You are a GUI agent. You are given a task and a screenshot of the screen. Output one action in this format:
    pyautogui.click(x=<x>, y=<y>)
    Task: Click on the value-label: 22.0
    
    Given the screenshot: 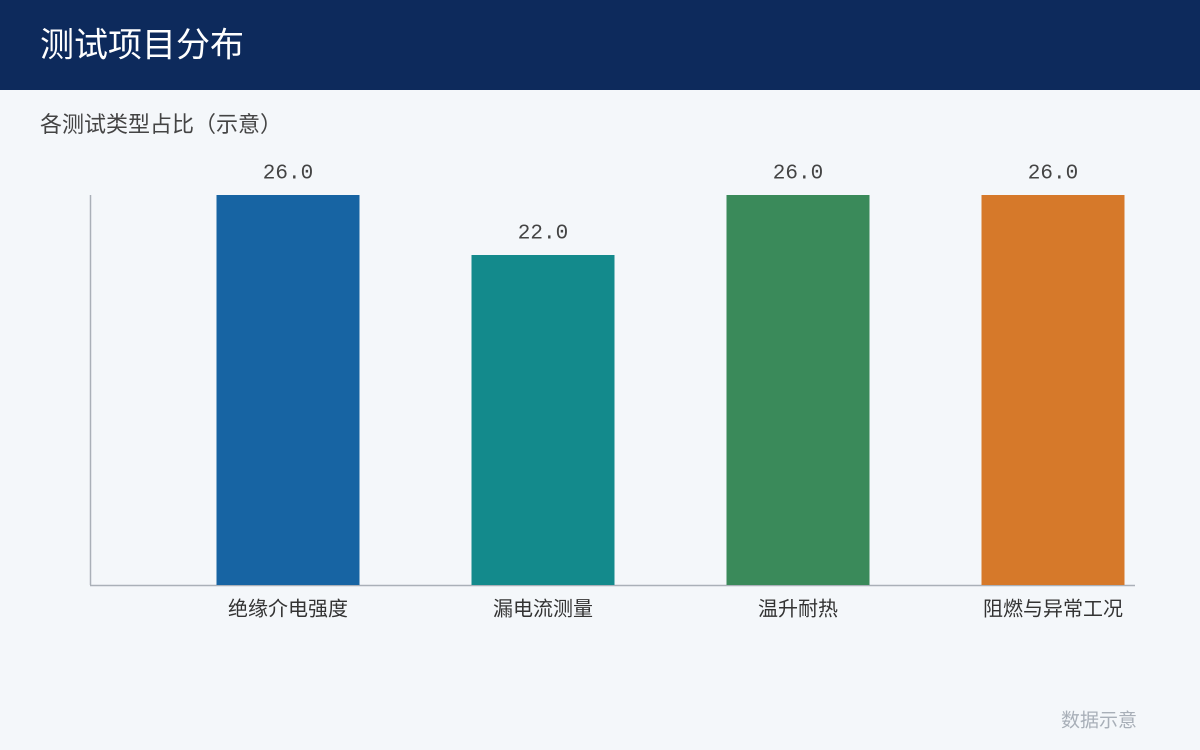 What is the action you would take?
    pyautogui.click(x=543, y=234)
    